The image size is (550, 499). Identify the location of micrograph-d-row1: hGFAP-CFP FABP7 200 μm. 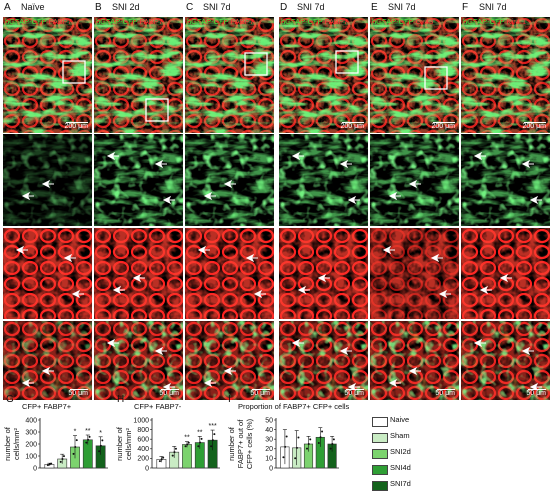
(323, 75).